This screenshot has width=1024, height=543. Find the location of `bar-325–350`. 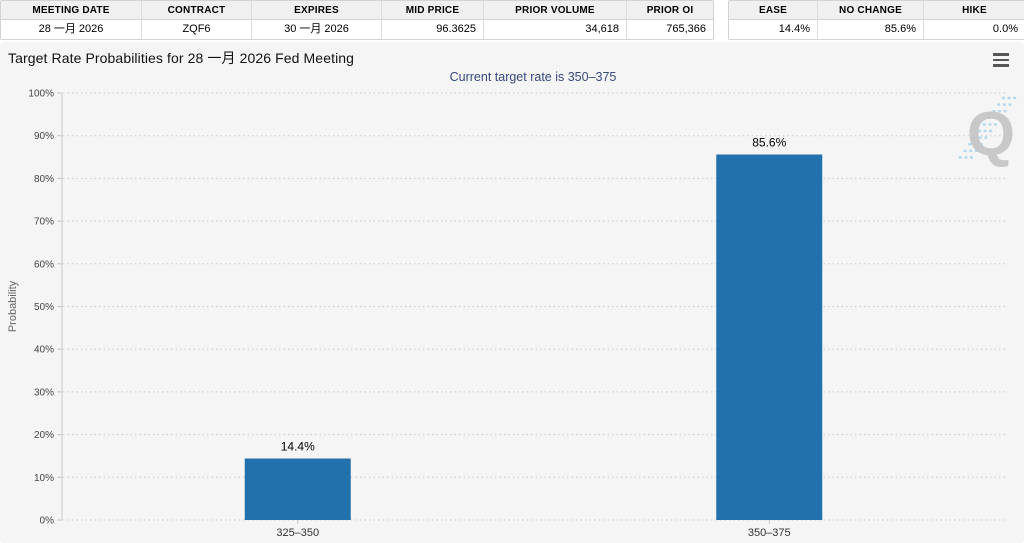

bar-325–350 is located at coordinates (297, 489).